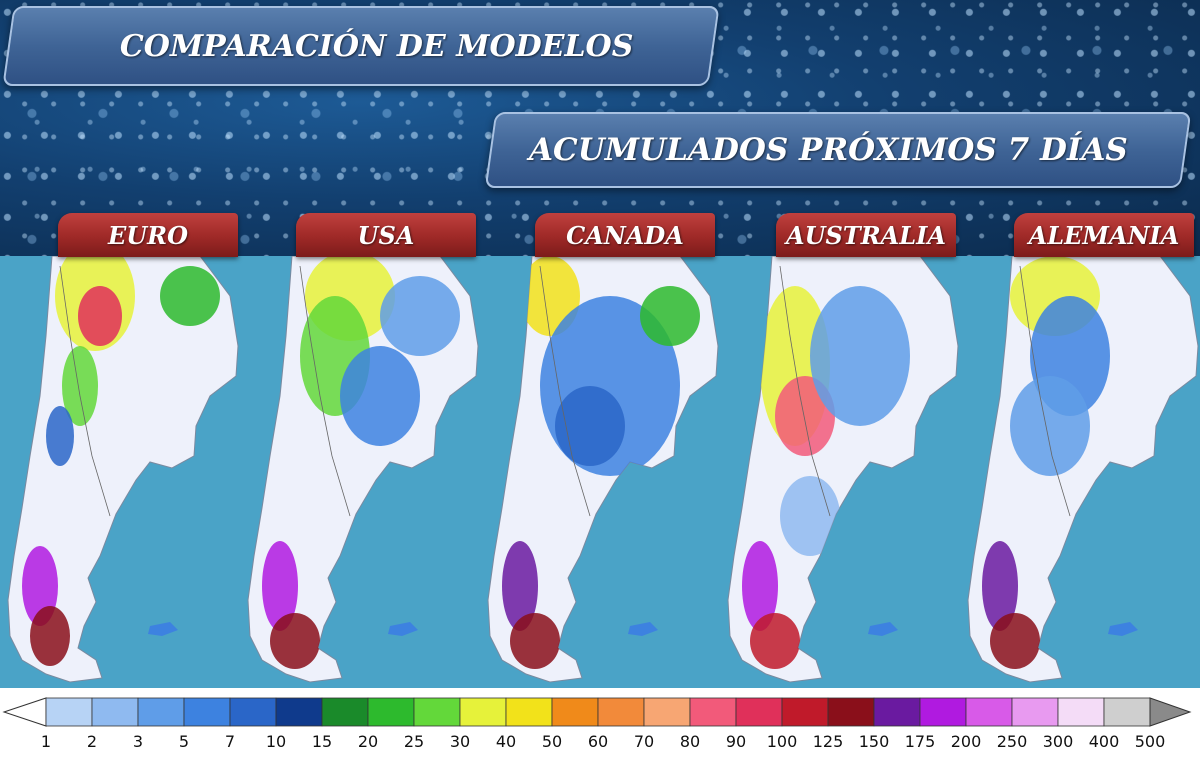 The height and width of the screenshot is (758, 1200). I want to click on legend-tick-label: 300, so click(1058, 741).